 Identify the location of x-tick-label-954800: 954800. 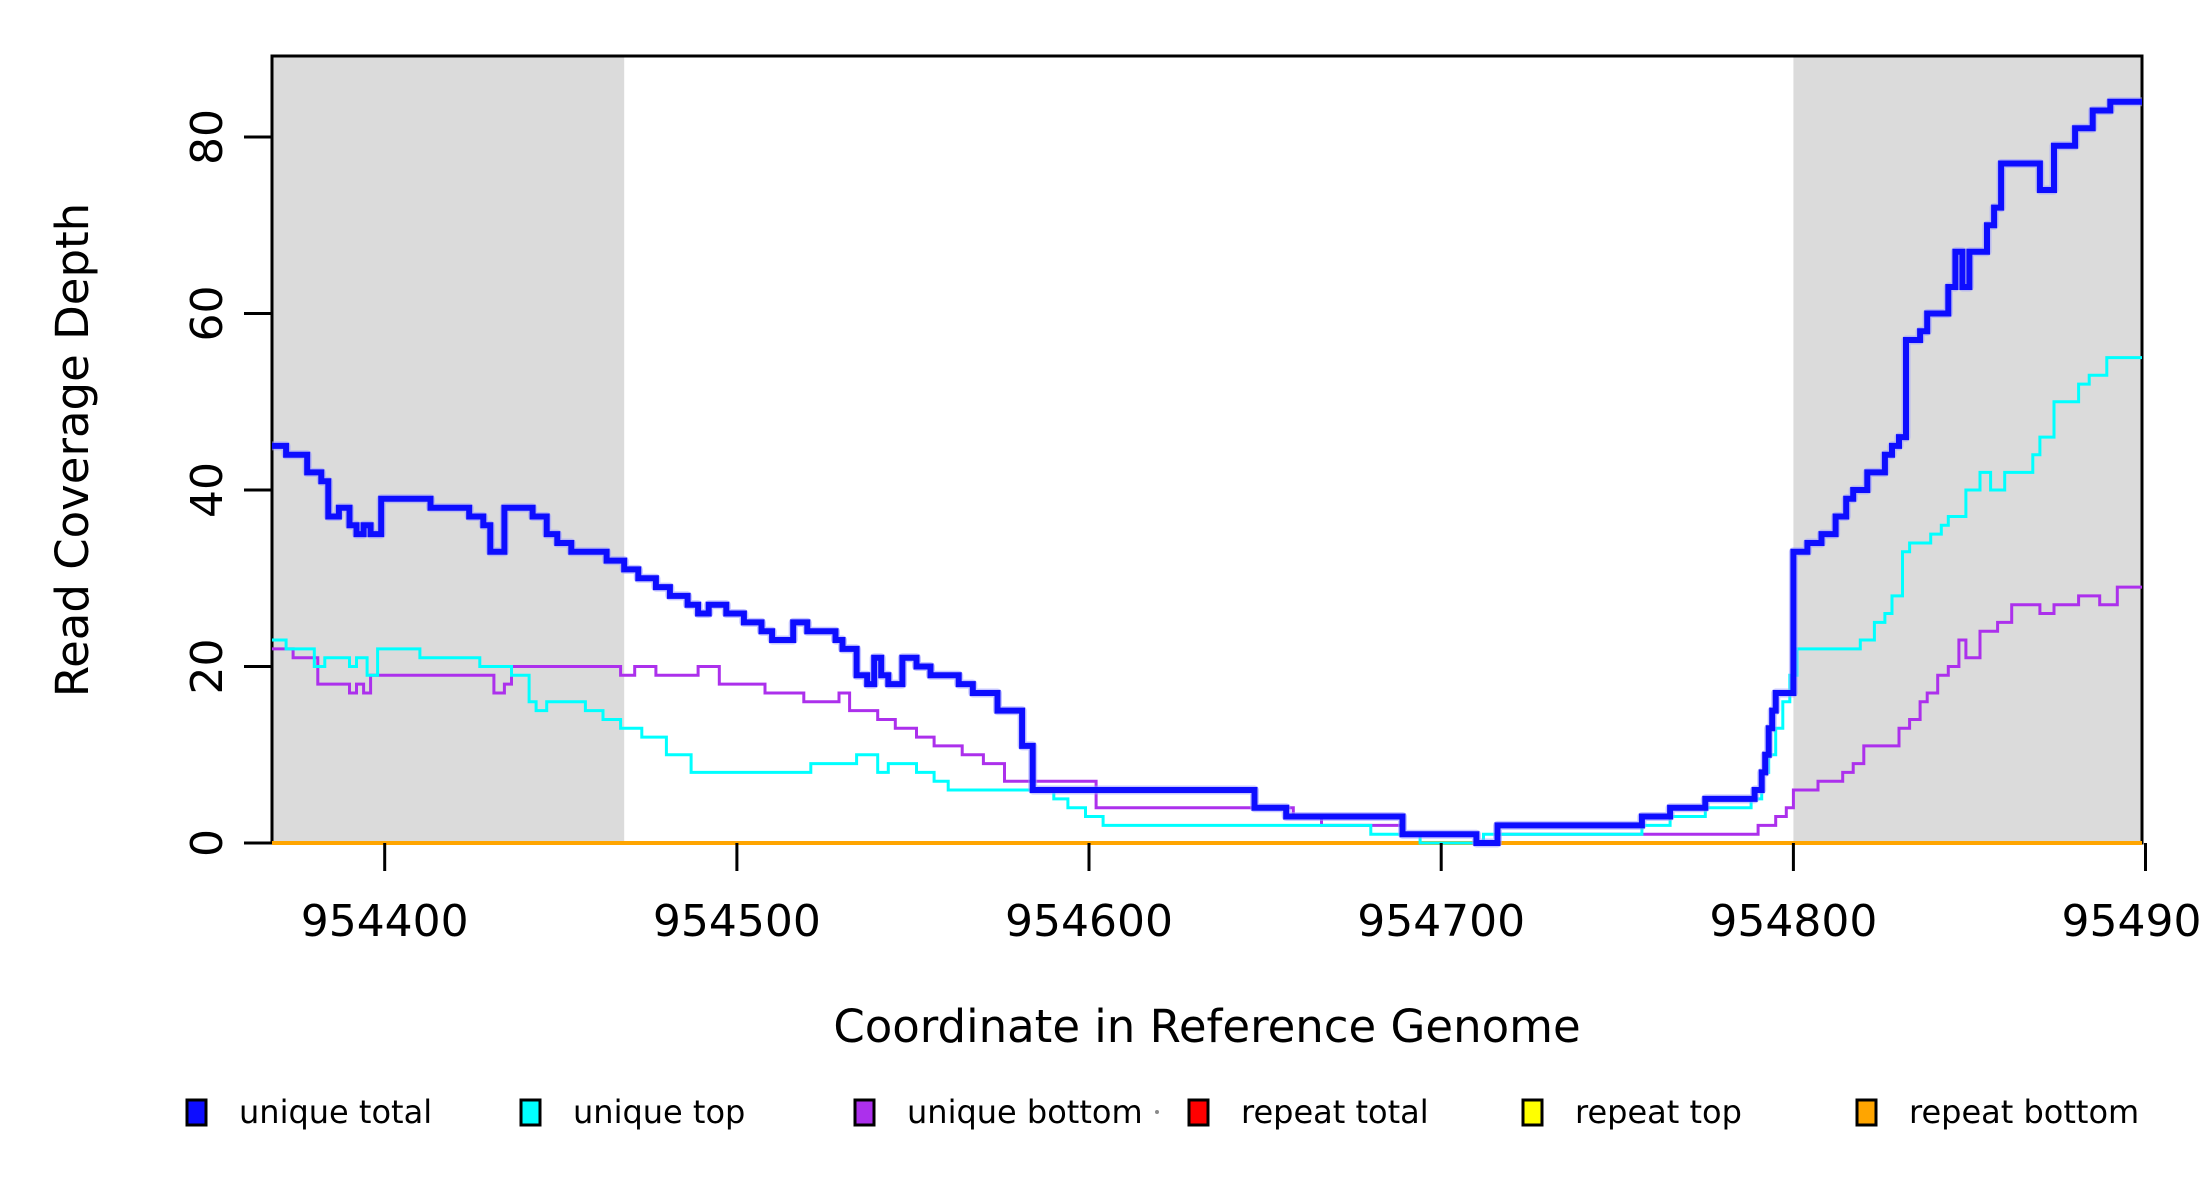
(1793, 921).